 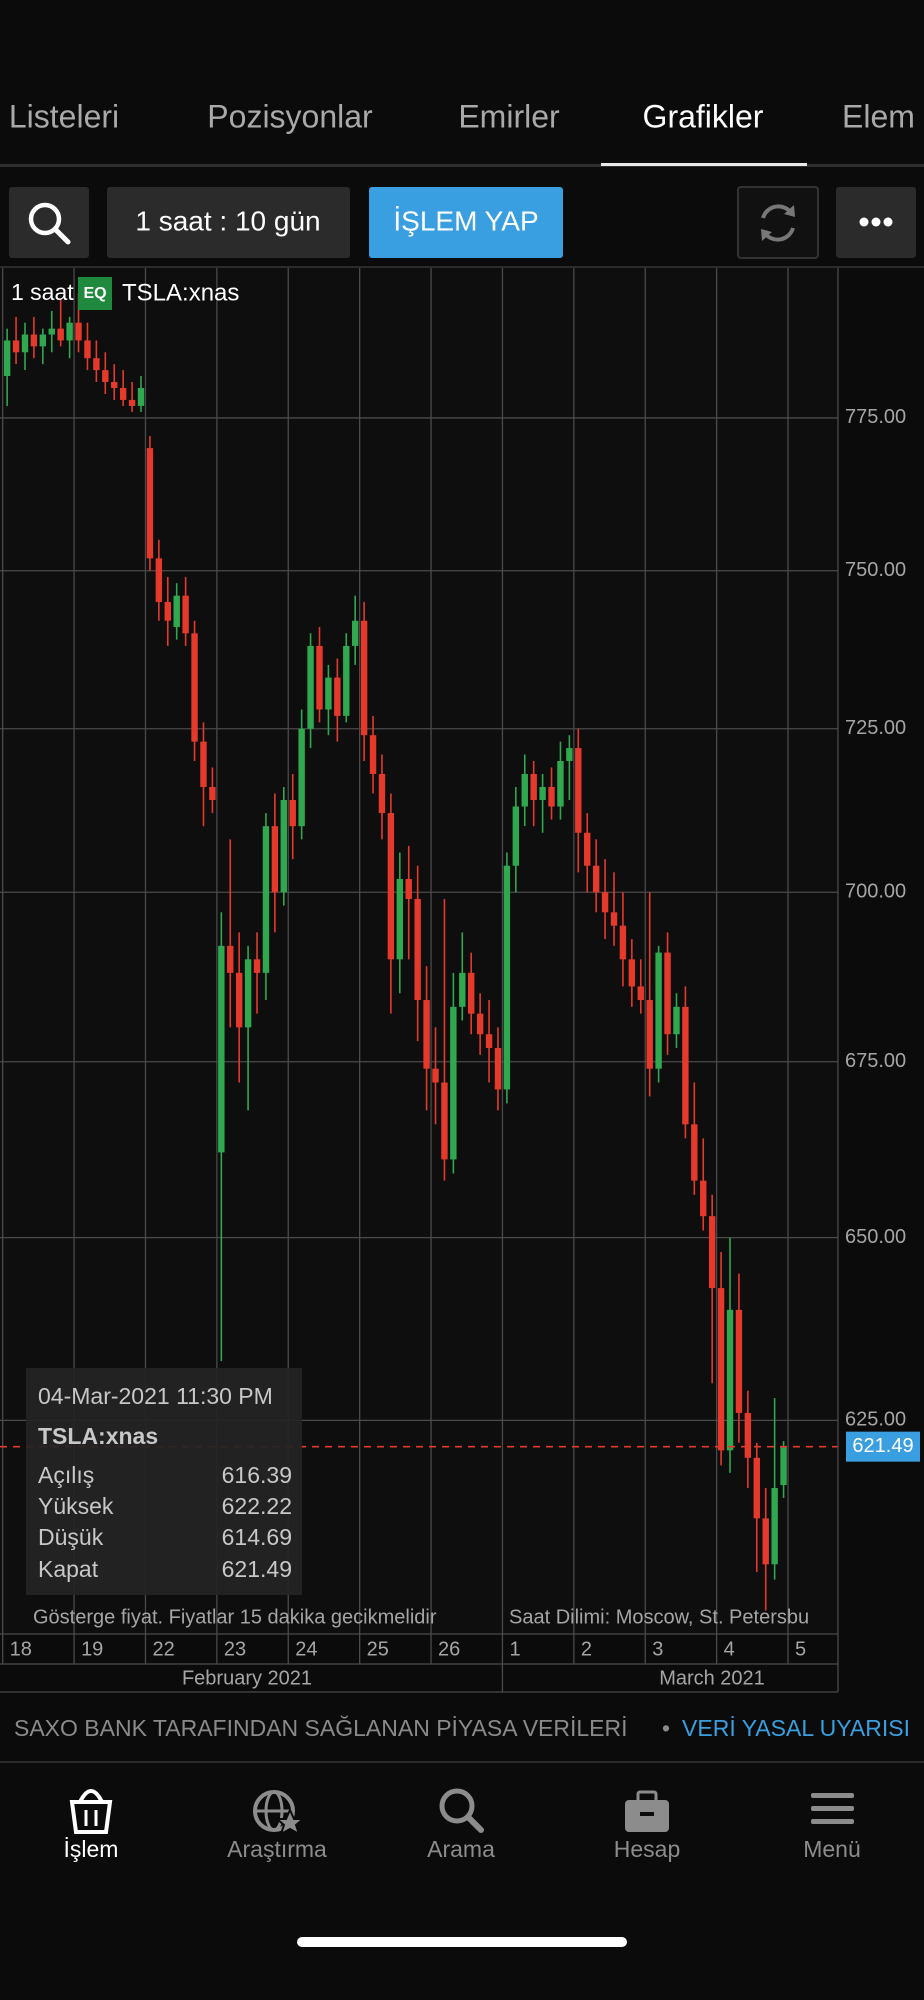 I want to click on tooltip-label: Kapat, so click(x=68, y=1569).